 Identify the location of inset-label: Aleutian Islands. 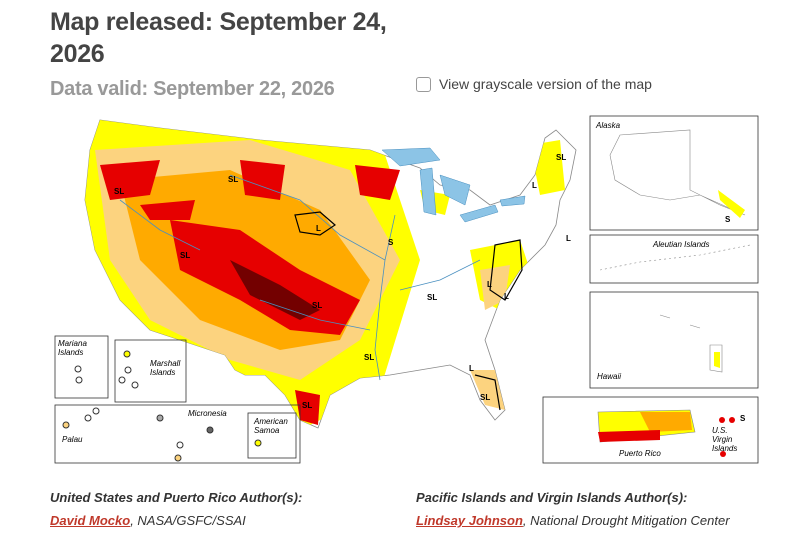
(680, 244).